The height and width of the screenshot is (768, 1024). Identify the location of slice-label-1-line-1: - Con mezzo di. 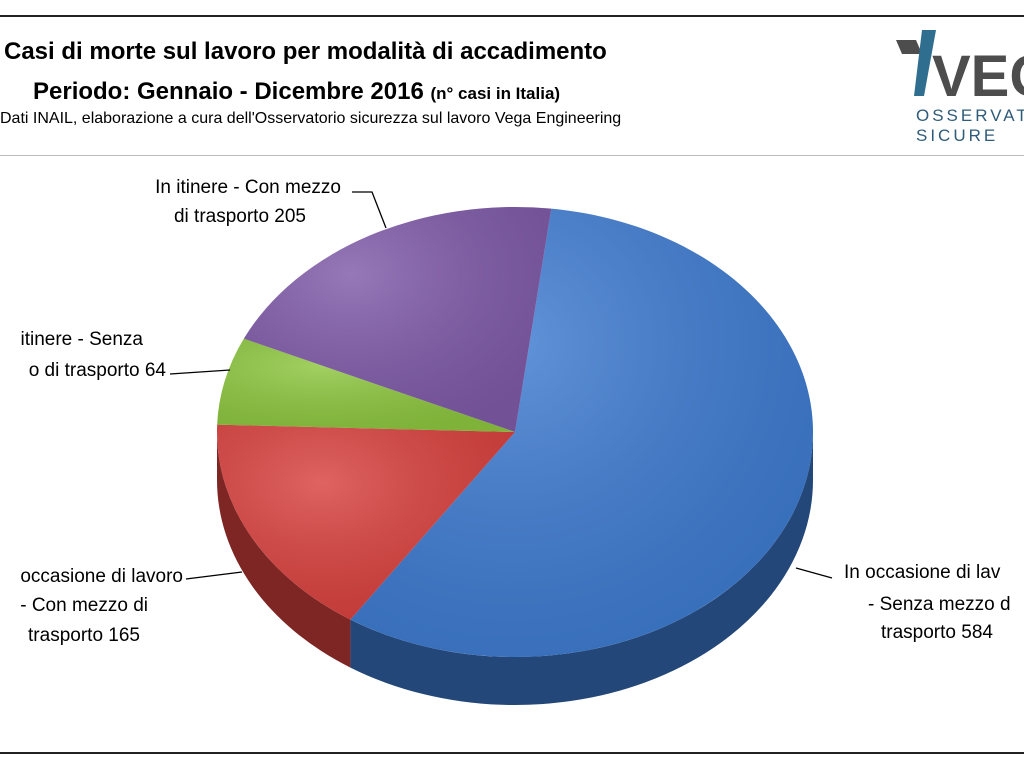
(84, 605).